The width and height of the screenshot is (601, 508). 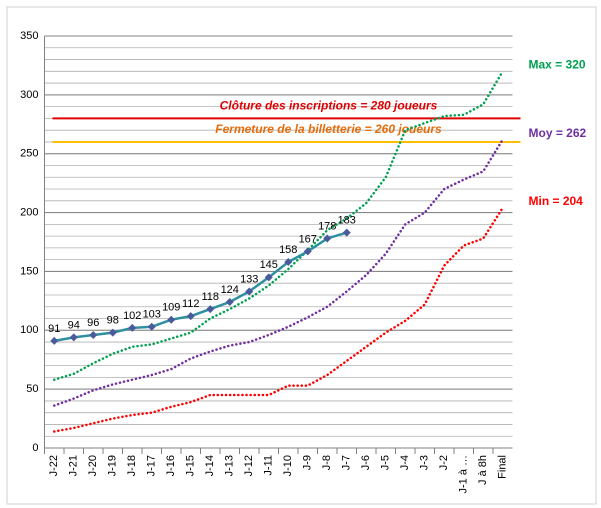 I want to click on y-tick-label: 50, so click(x=32, y=389).